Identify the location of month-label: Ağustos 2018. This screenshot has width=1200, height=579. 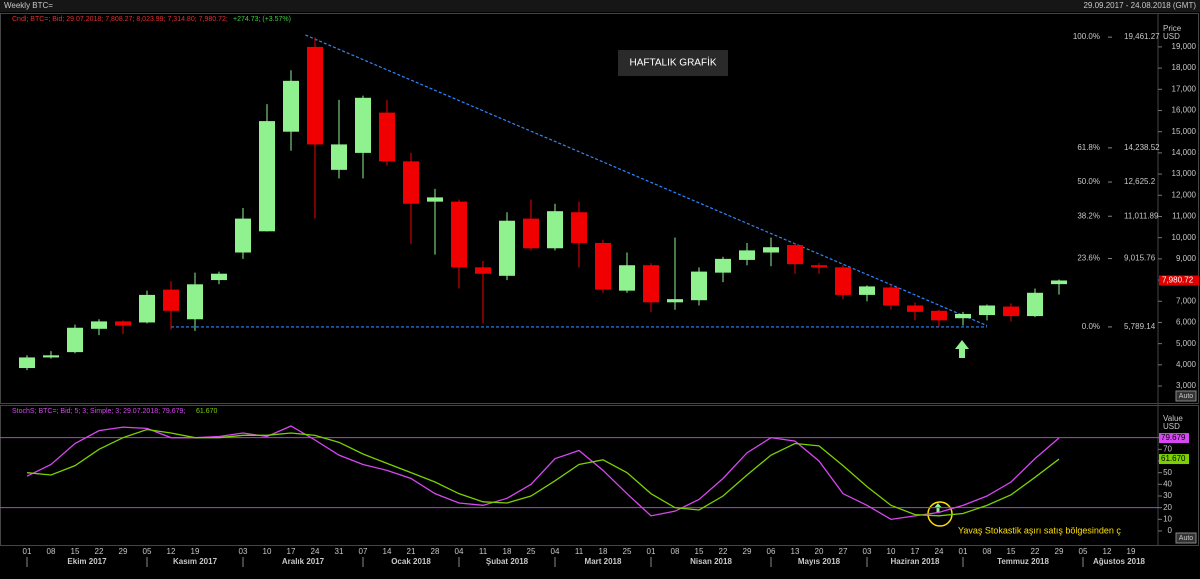
(1119, 561).